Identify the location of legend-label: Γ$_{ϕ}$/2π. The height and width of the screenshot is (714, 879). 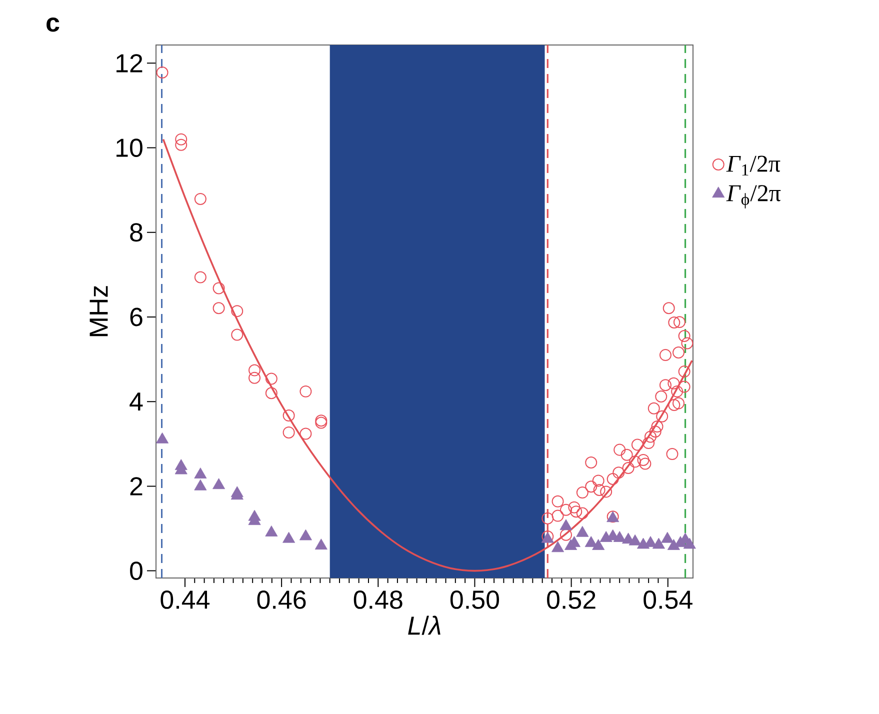
(753, 196).